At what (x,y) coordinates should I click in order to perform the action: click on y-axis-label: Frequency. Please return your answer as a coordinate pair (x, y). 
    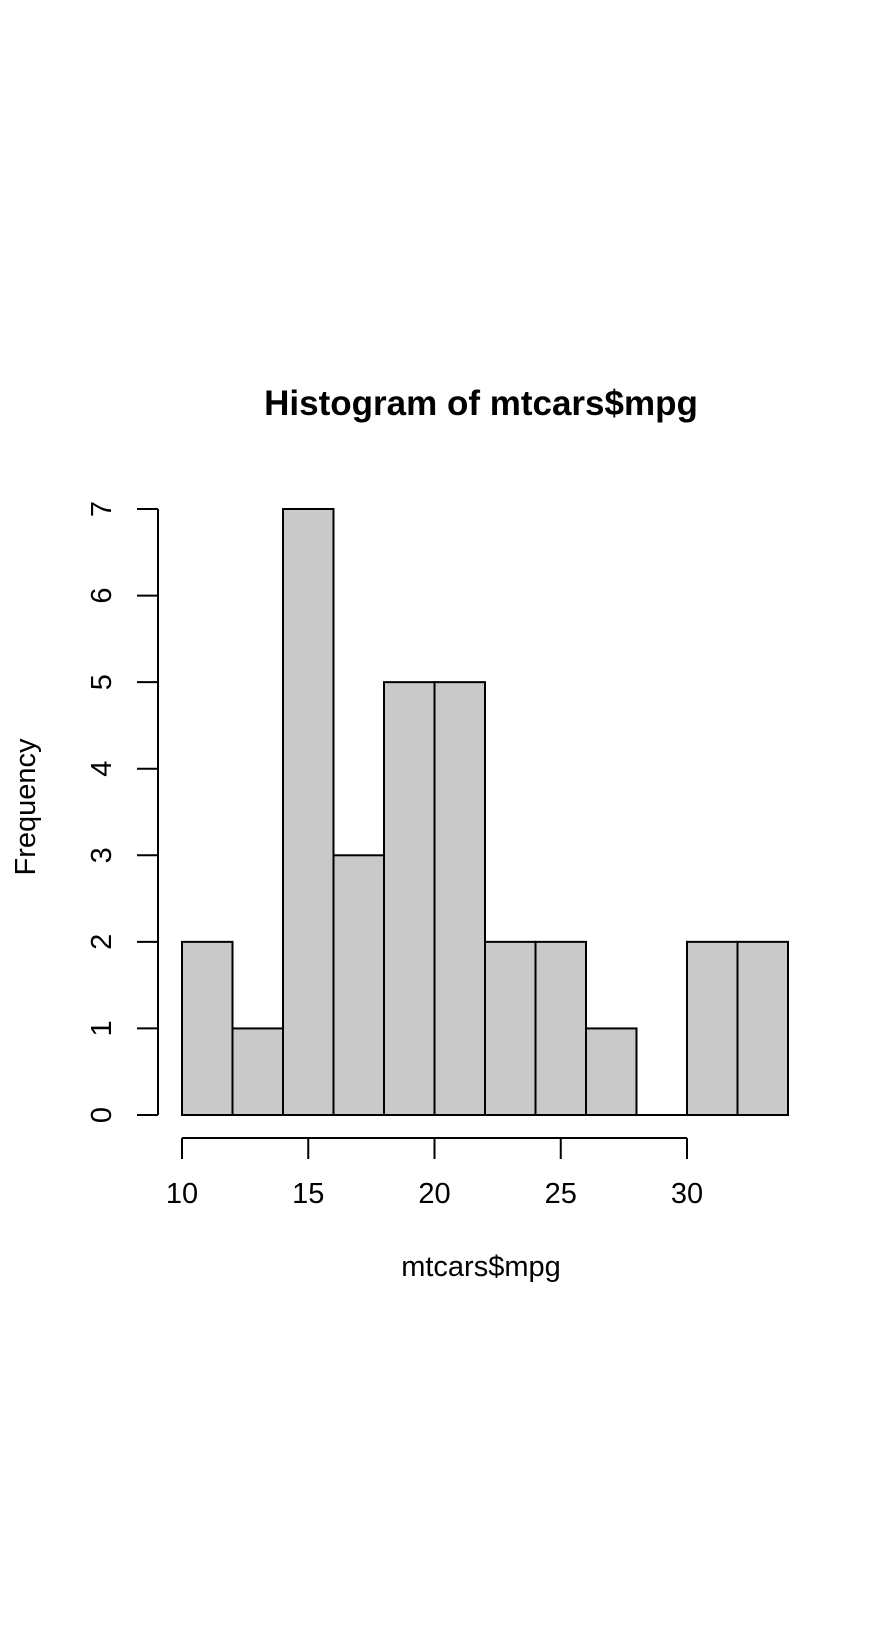
    Looking at the image, I should click on (26, 807).